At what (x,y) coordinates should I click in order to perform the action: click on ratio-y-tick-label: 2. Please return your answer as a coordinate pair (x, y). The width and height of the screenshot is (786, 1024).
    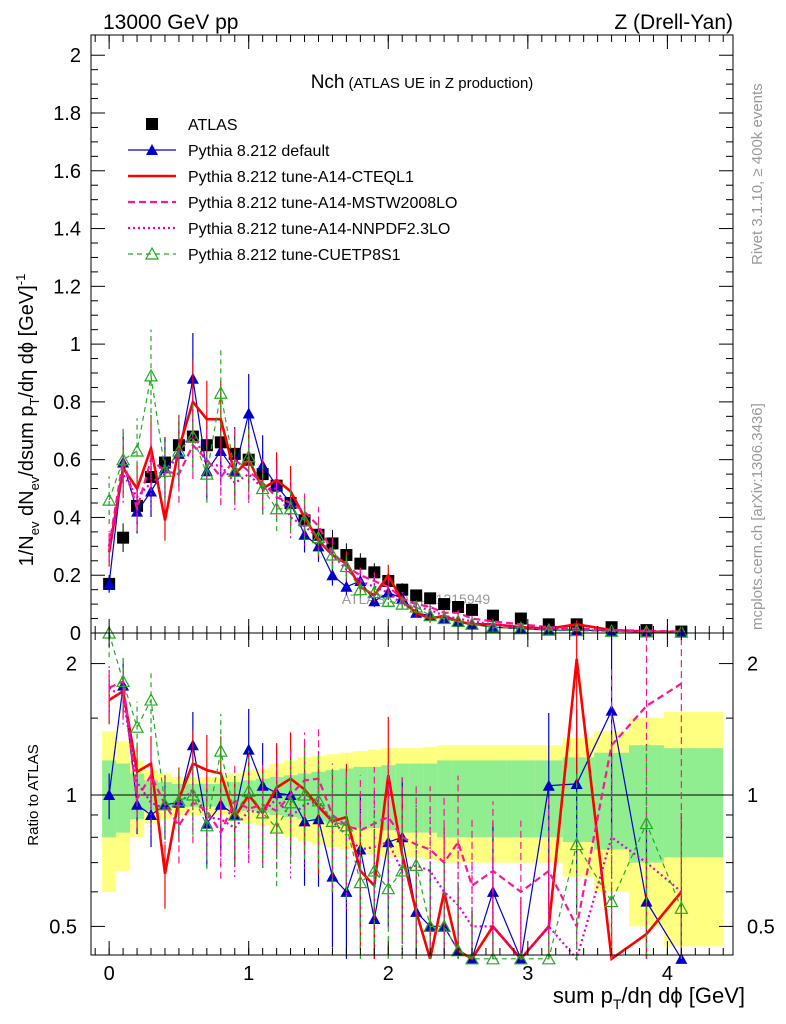
    Looking at the image, I should click on (71, 665).